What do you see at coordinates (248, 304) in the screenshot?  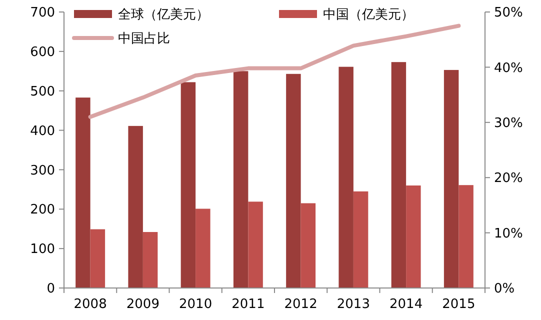 I see `x-tick-label: 2011` at bounding box center [248, 304].